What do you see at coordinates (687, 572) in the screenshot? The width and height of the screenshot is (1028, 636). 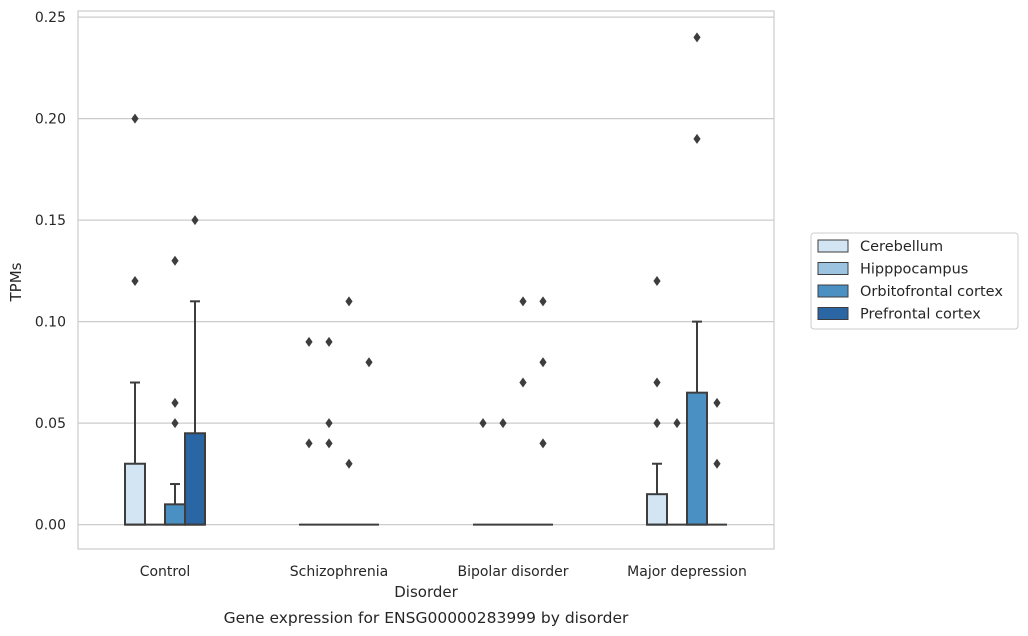 I see `x-tick-label: Major depression` at bounding box center [687, 572].